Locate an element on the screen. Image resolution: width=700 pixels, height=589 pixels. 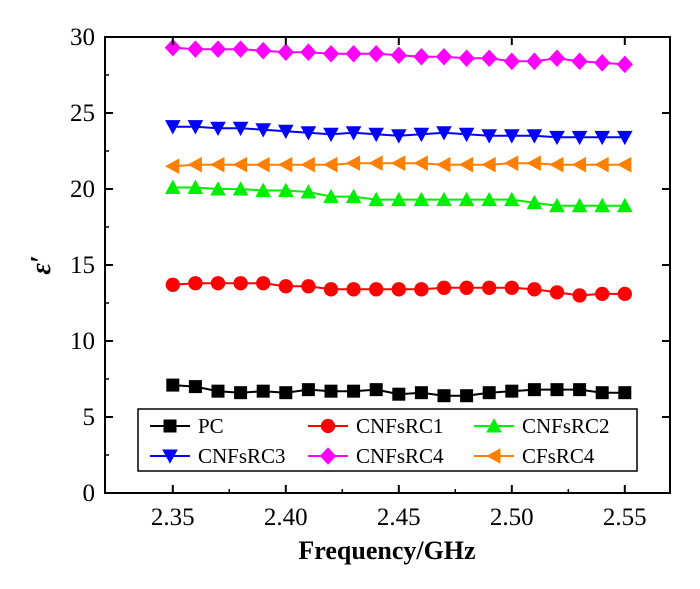
legend-entry-PC: PC is located at coordinates (187, 426).